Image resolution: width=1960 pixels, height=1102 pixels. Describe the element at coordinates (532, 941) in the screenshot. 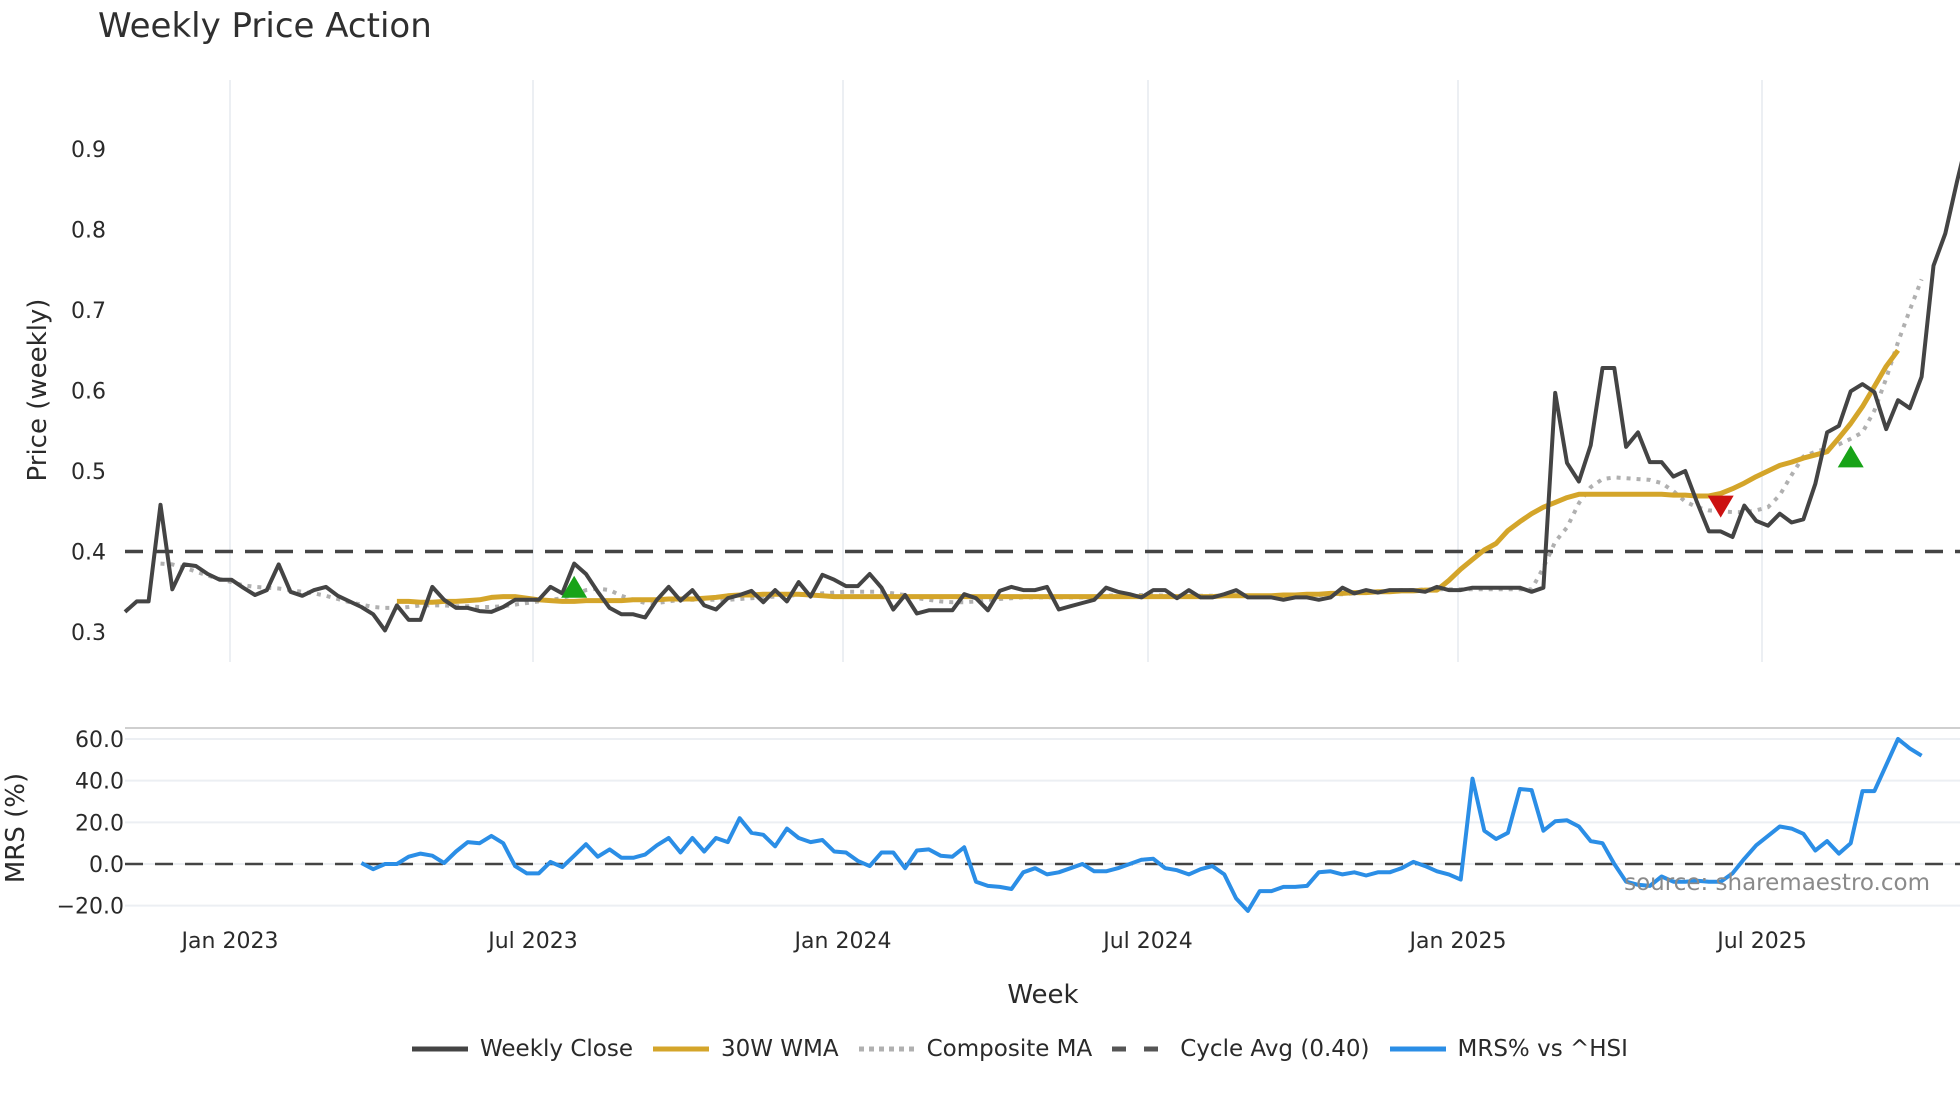

I see `x-tick-label: Jul 2023` at that location.